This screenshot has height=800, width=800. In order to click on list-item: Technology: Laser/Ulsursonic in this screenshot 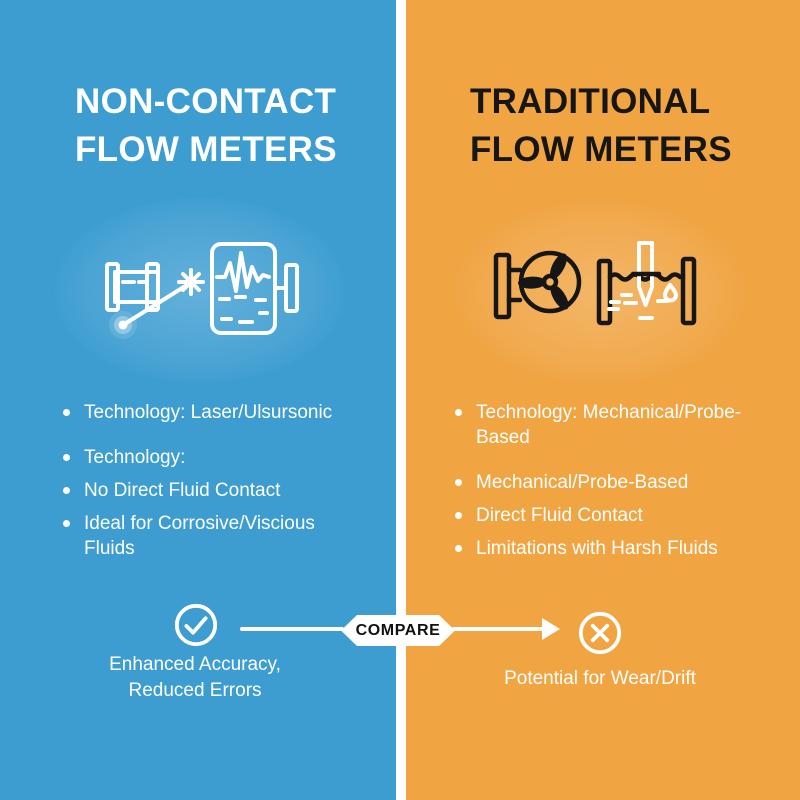, I will do `click(208, 412)`.